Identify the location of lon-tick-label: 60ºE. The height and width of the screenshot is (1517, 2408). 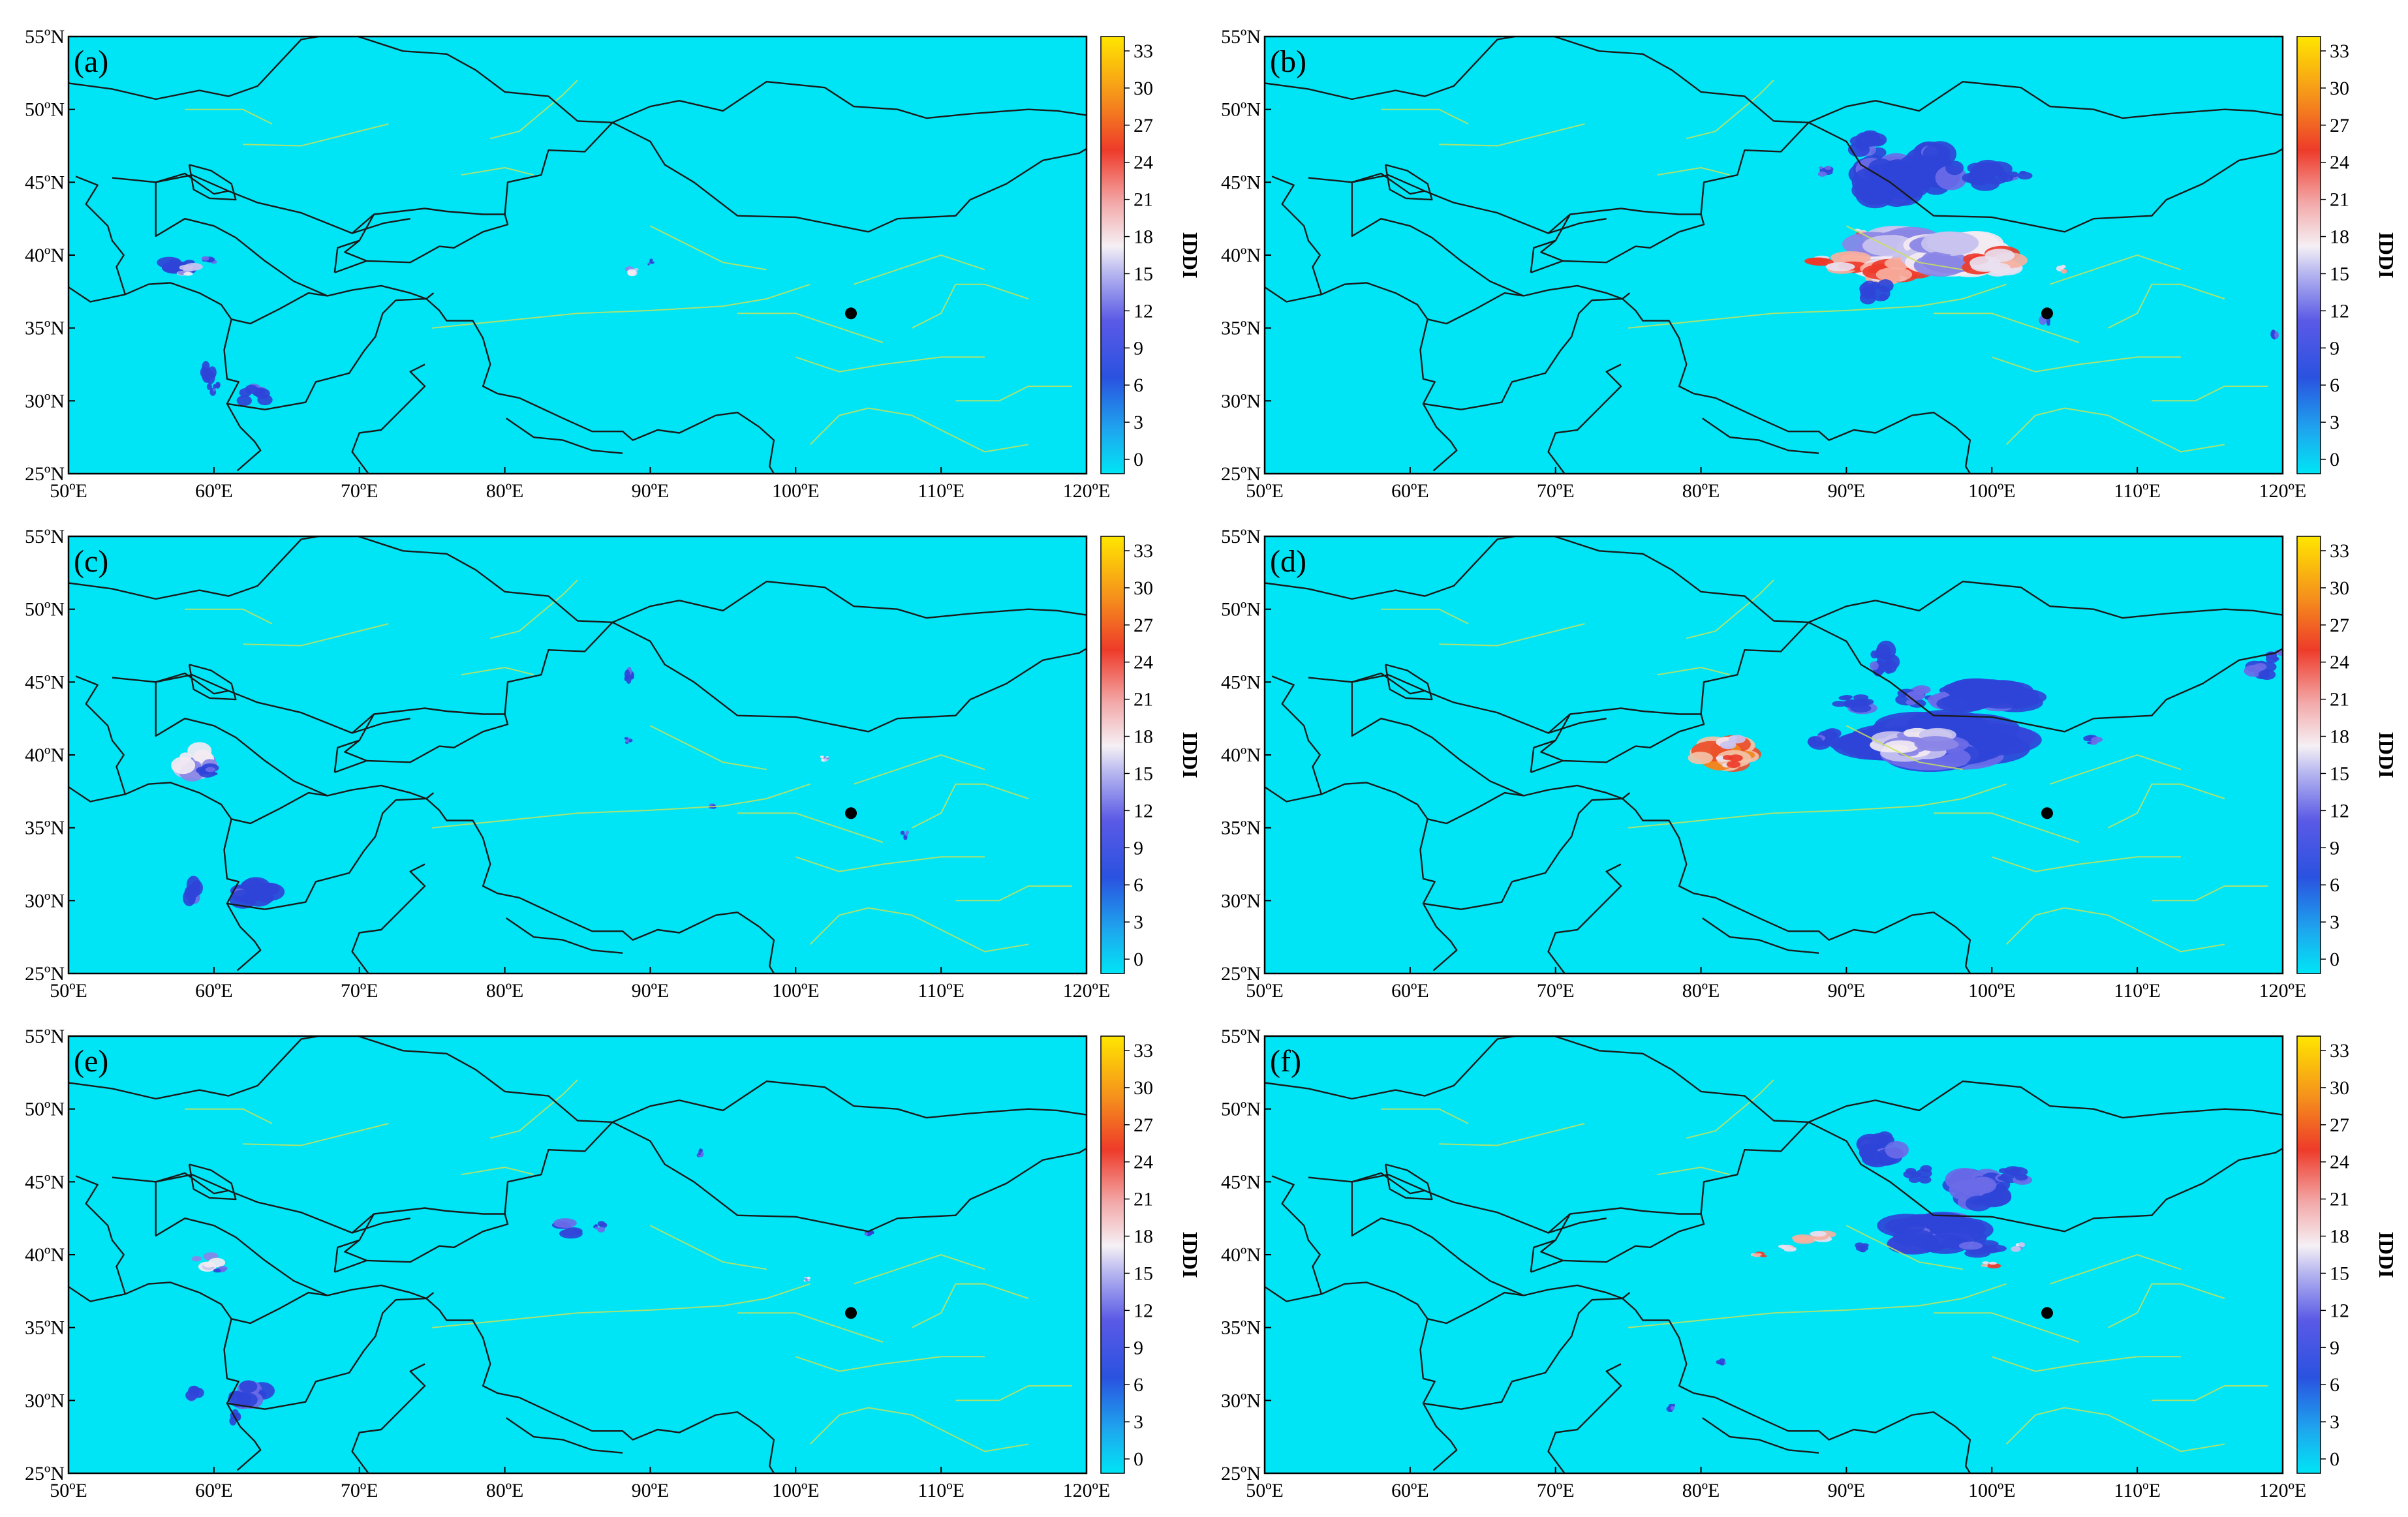
(1410, 991).